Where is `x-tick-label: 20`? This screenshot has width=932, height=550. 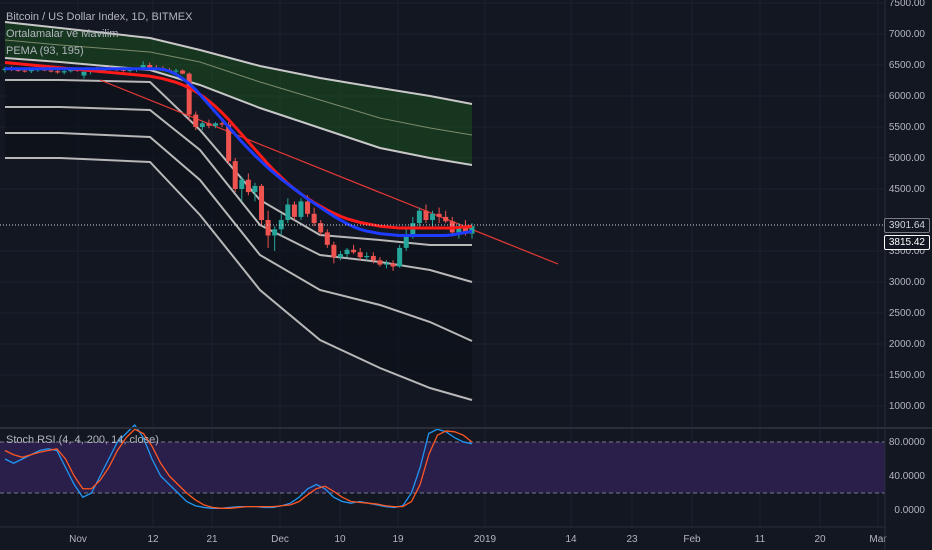
x-tick-label: 20 is located at coordinates (820, 539).